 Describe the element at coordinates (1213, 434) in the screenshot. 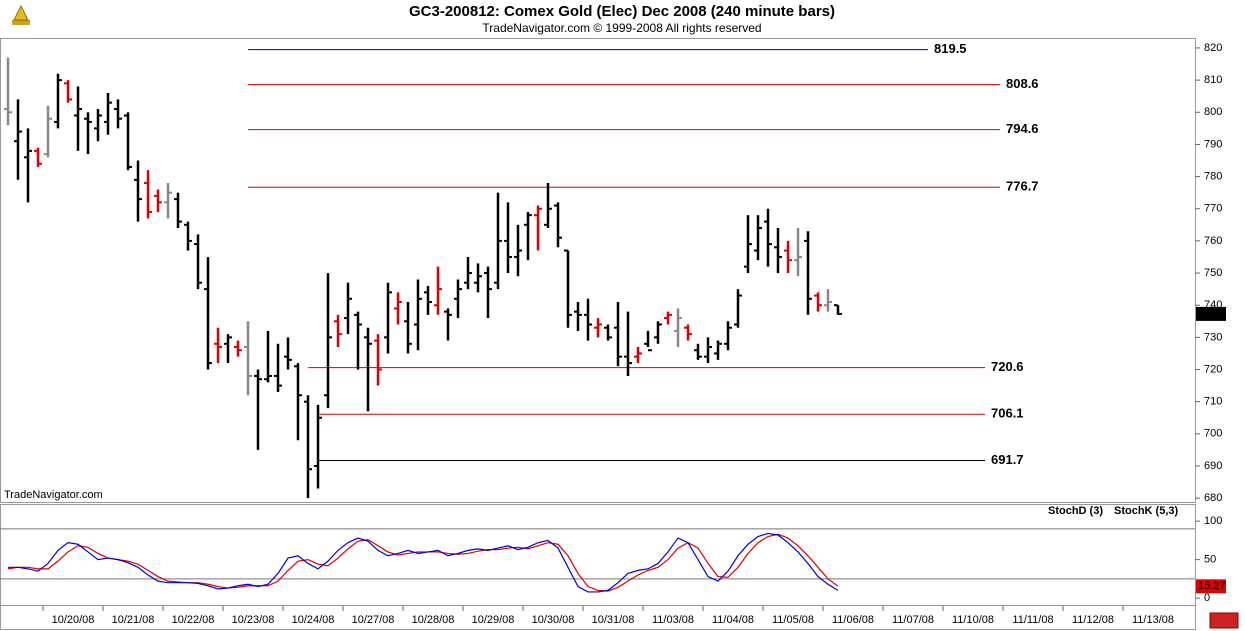

I see `y-tick-label: 700` at that location.